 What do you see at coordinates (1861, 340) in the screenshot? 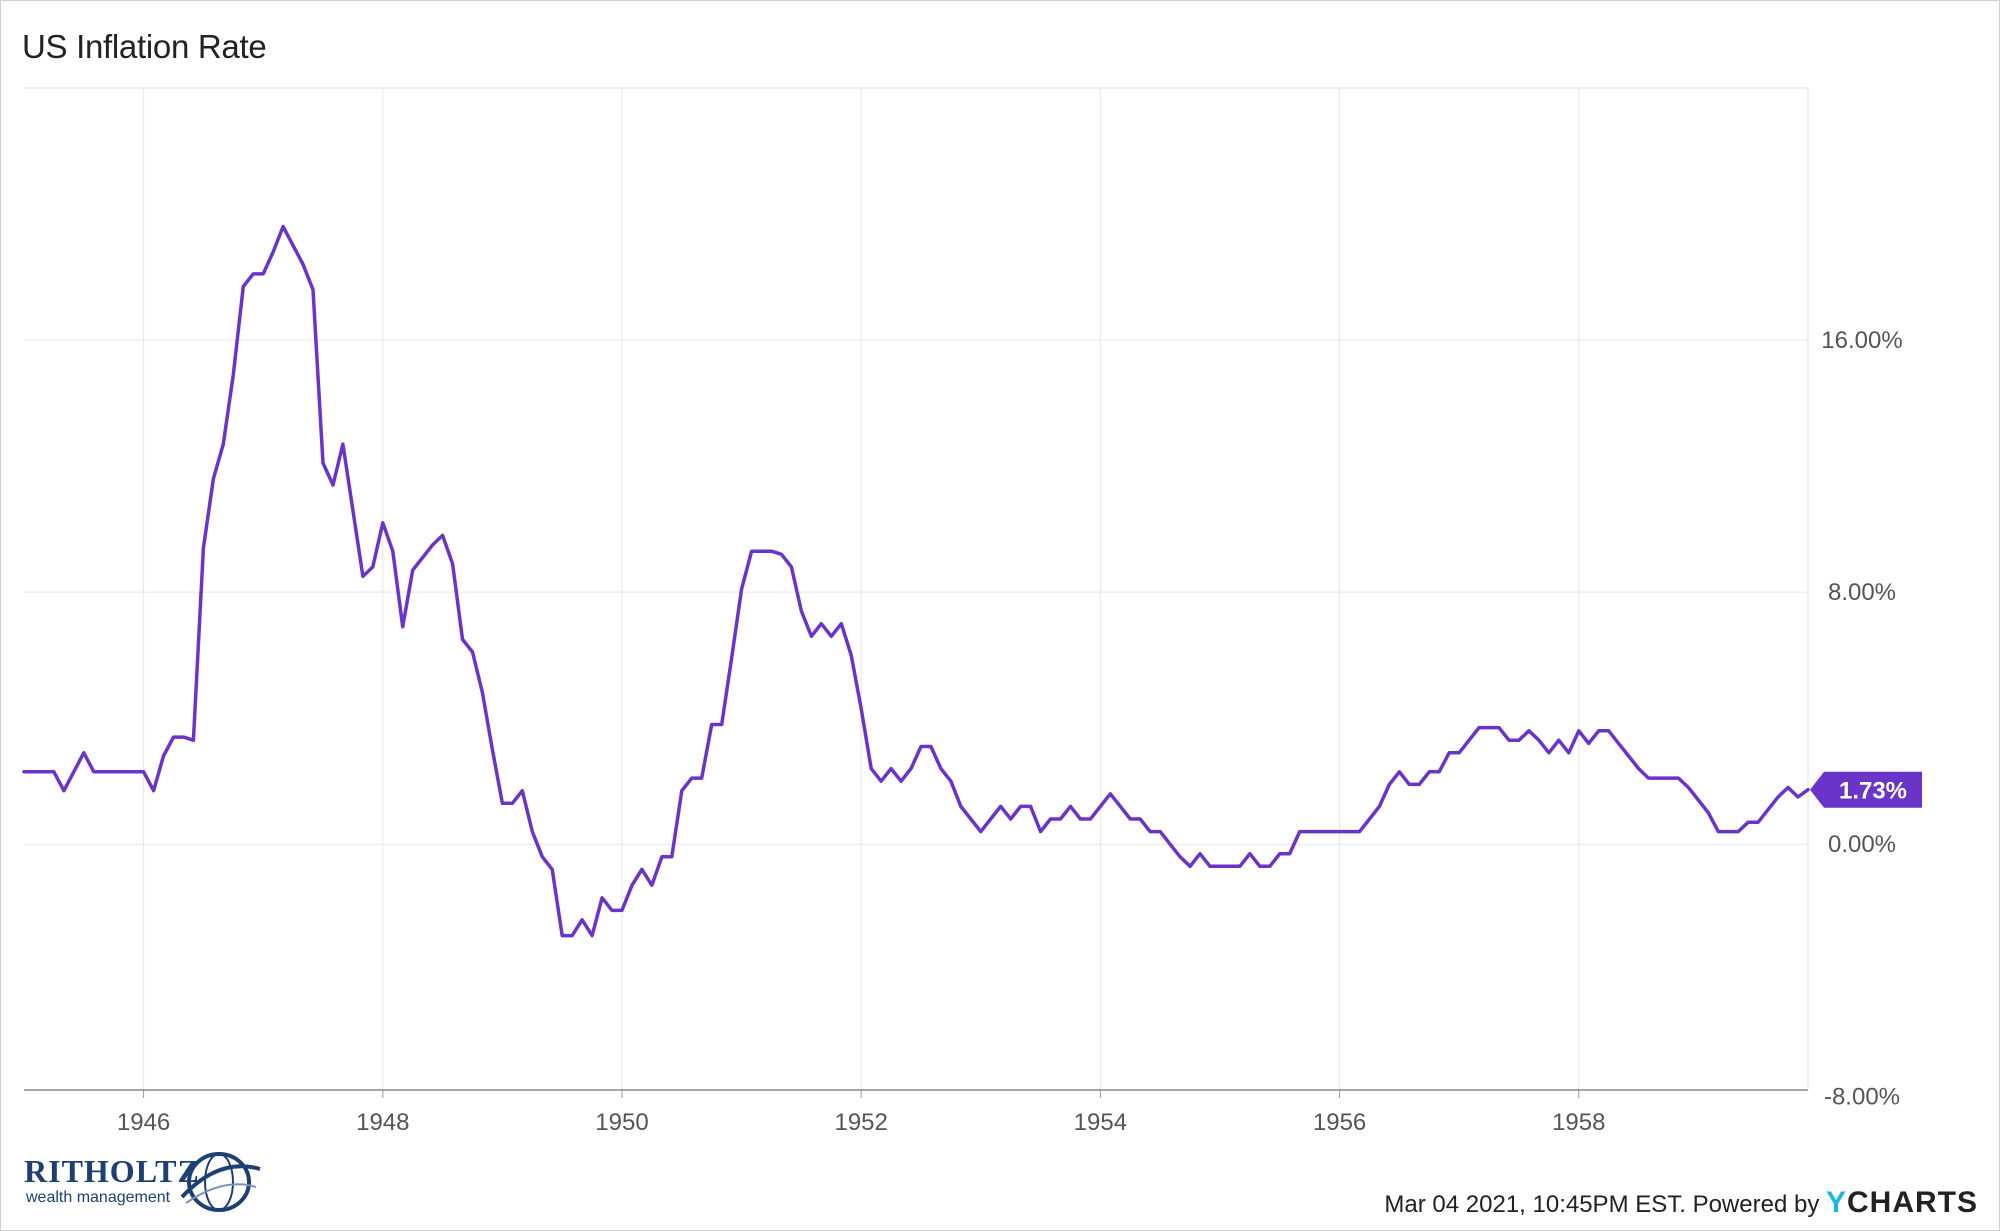
I see `y-tick-label: 16.00%` at bounding box center [1861, 340].